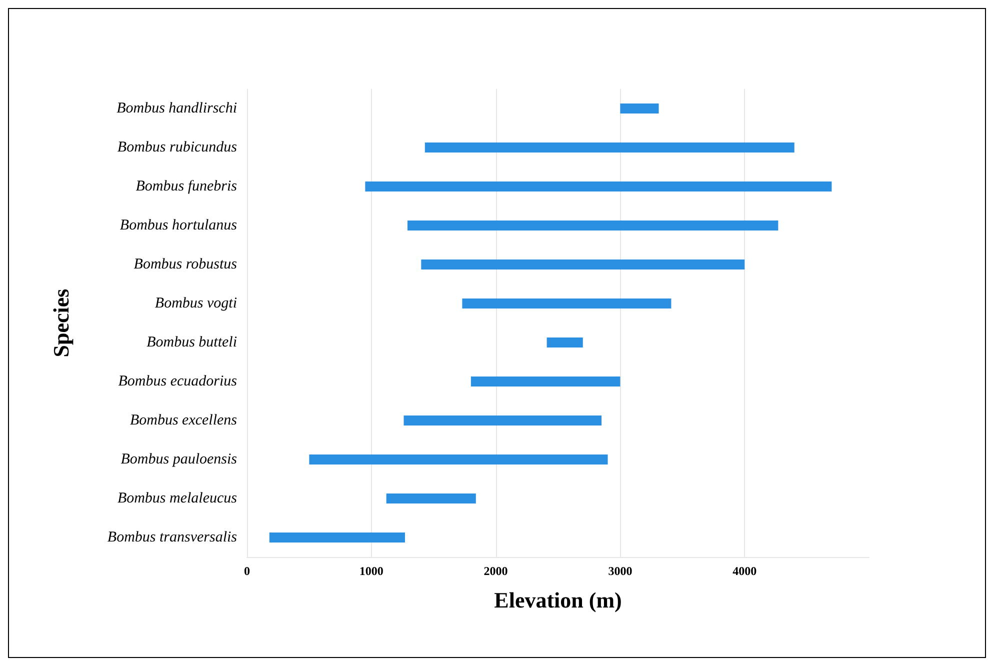 The image size is (996, 668). I want to click on y-tick-label: Bombus ecuadorius, so click(178, 382).